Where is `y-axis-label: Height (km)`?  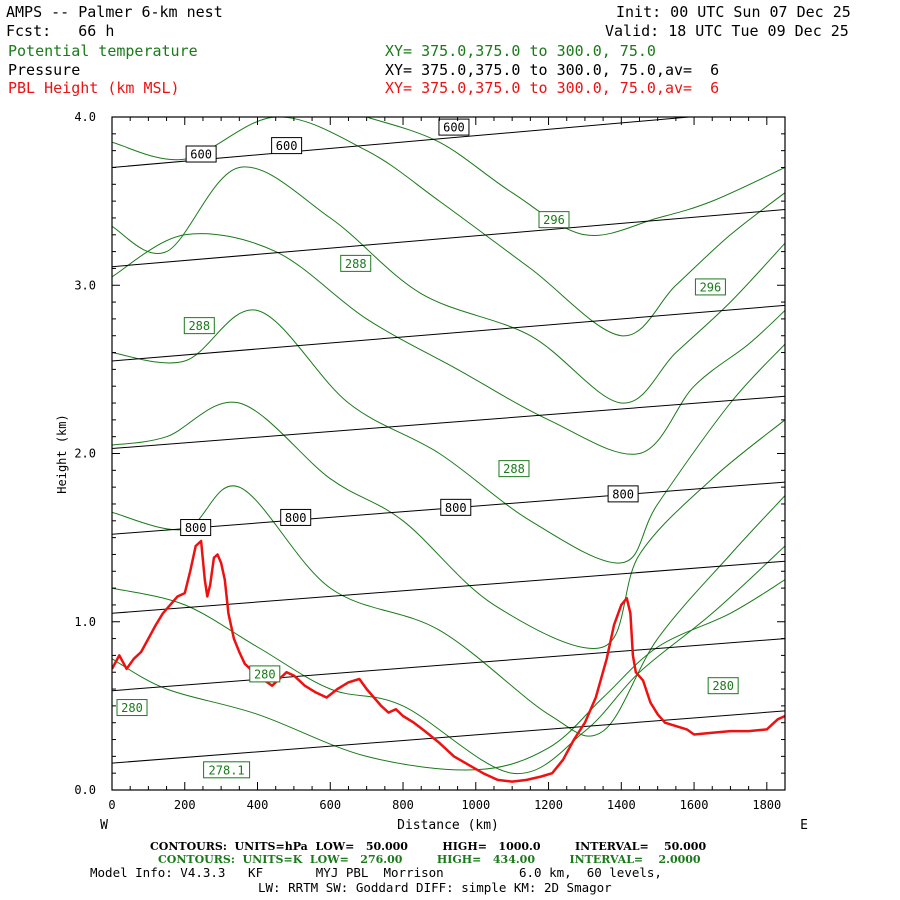 y-axis-label: Height (km) is located at coordinates (62, 453).